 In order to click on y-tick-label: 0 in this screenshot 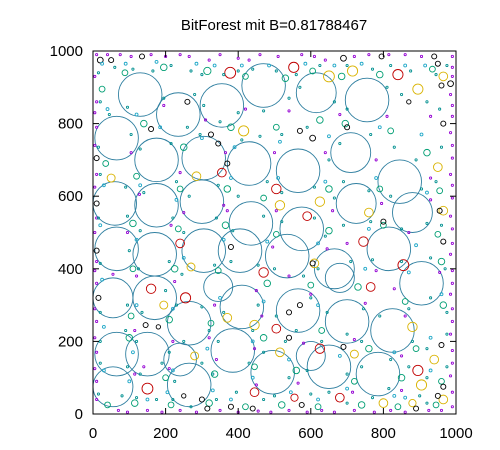, I will do `click(79, 414)`.